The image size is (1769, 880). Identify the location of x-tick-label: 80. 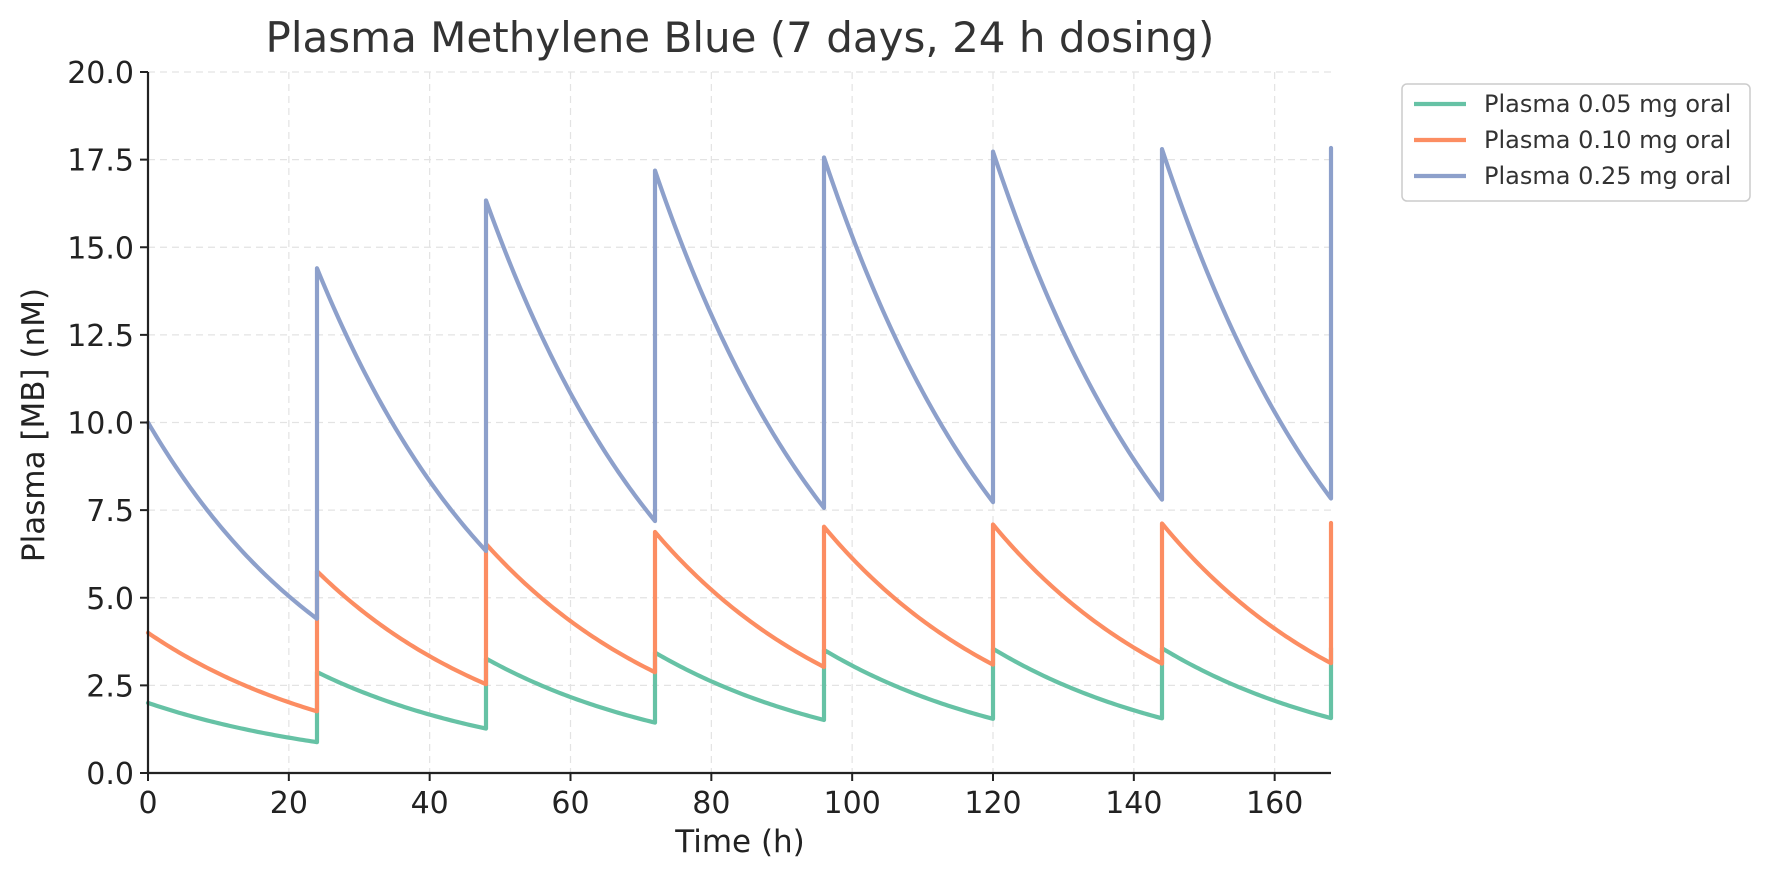
(711, 803).